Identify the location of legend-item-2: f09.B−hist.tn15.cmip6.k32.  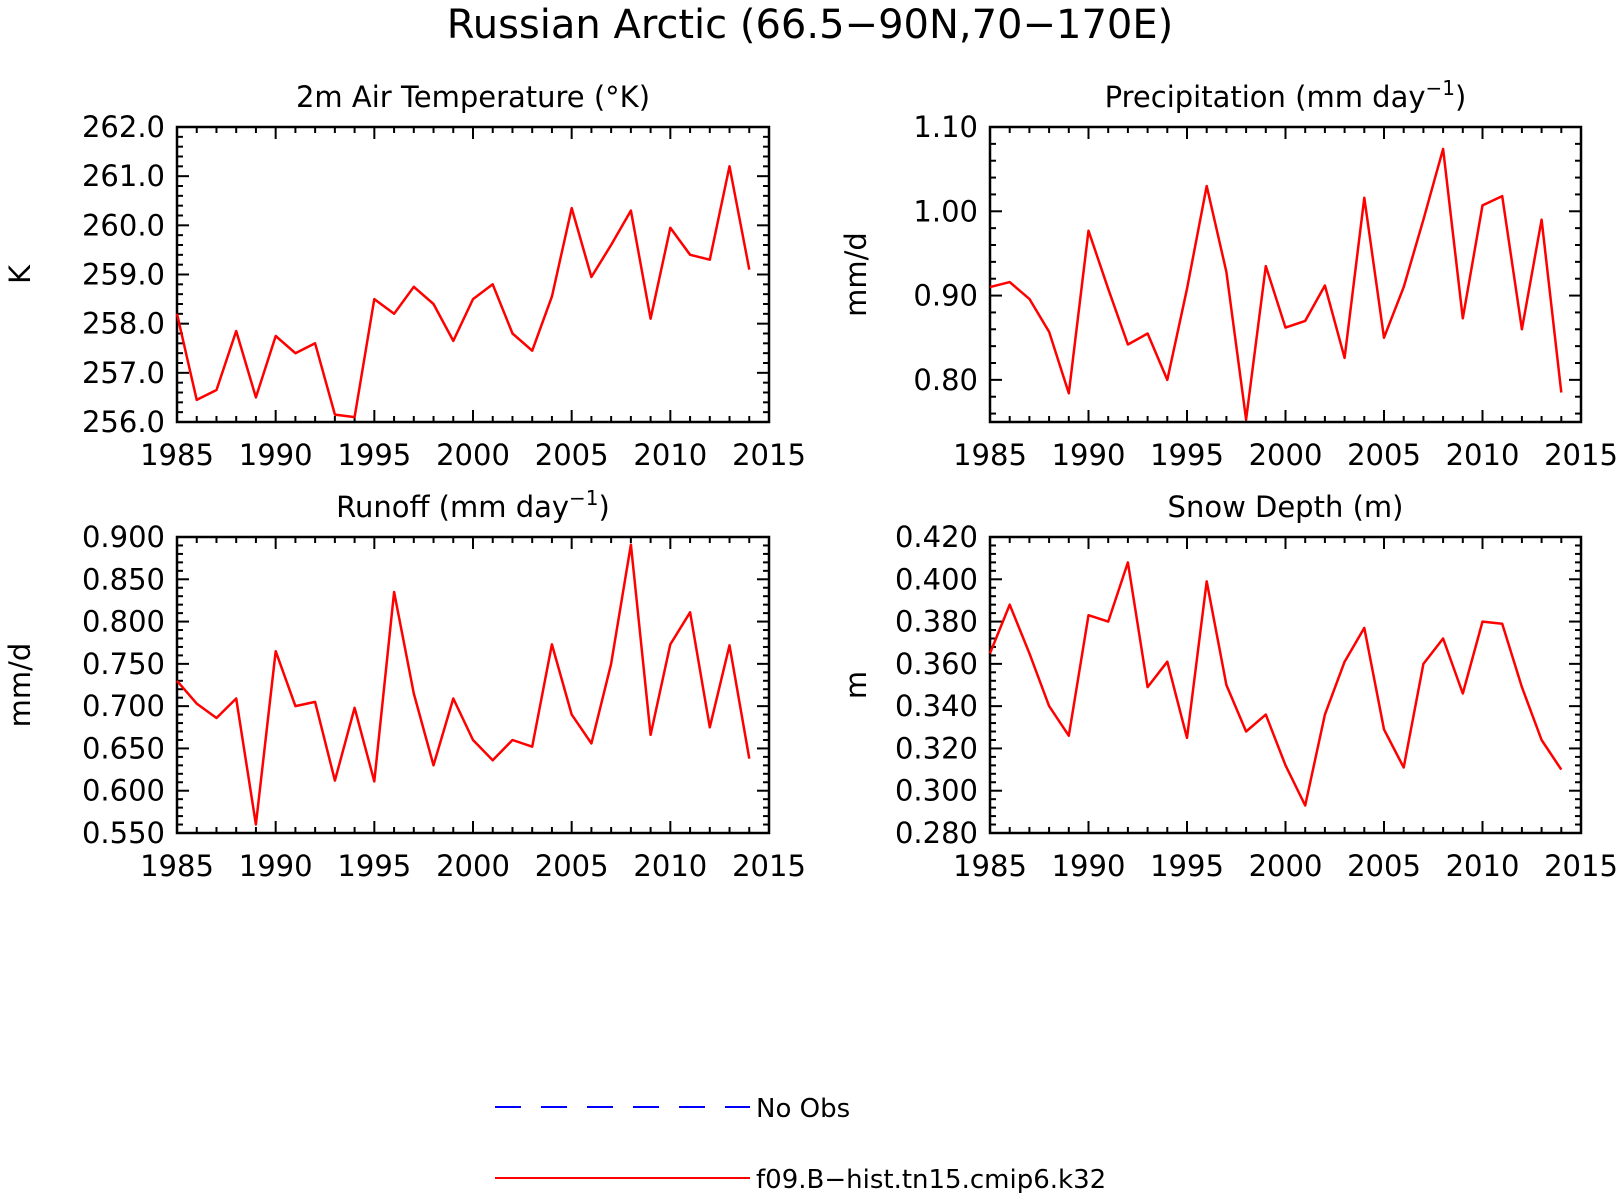
(800, 1179).